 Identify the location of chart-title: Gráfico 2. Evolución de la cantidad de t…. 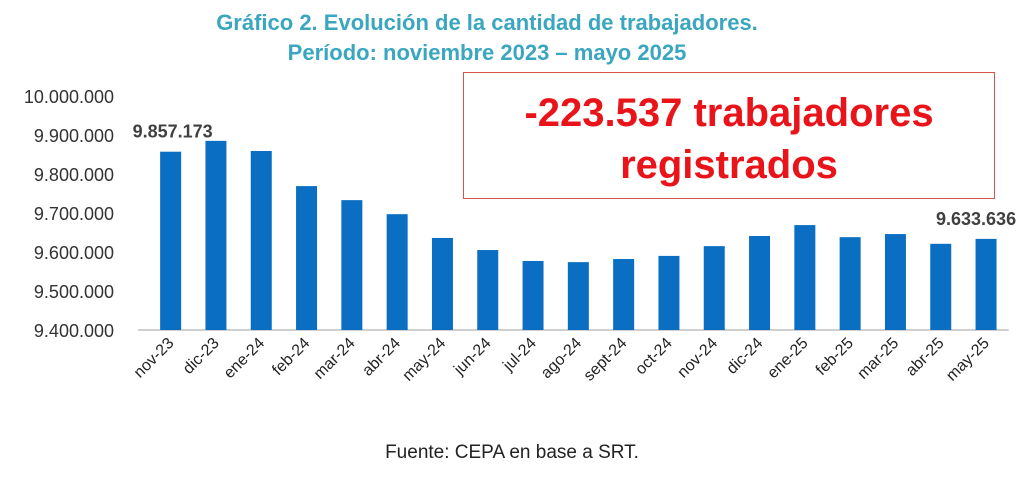
(487, 22).